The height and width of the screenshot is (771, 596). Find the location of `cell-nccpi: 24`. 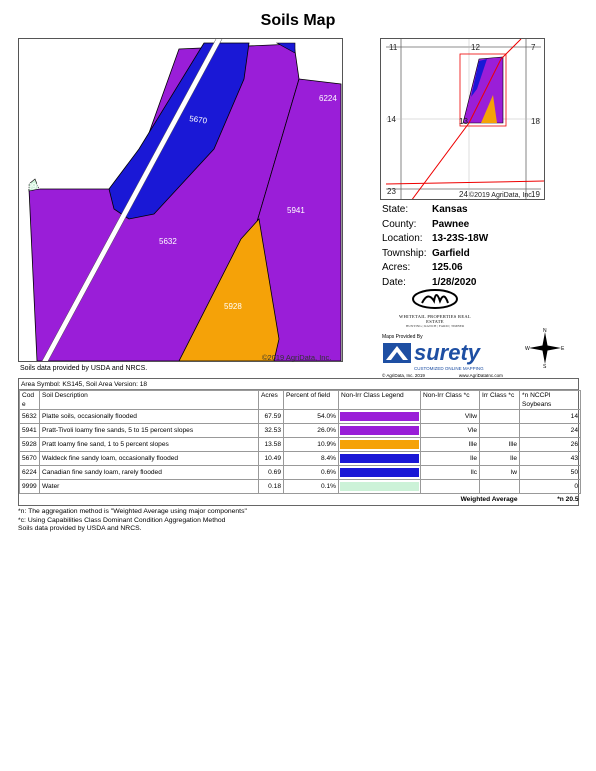

cell-nccpi: 24 is located at coordinates (550, 431).